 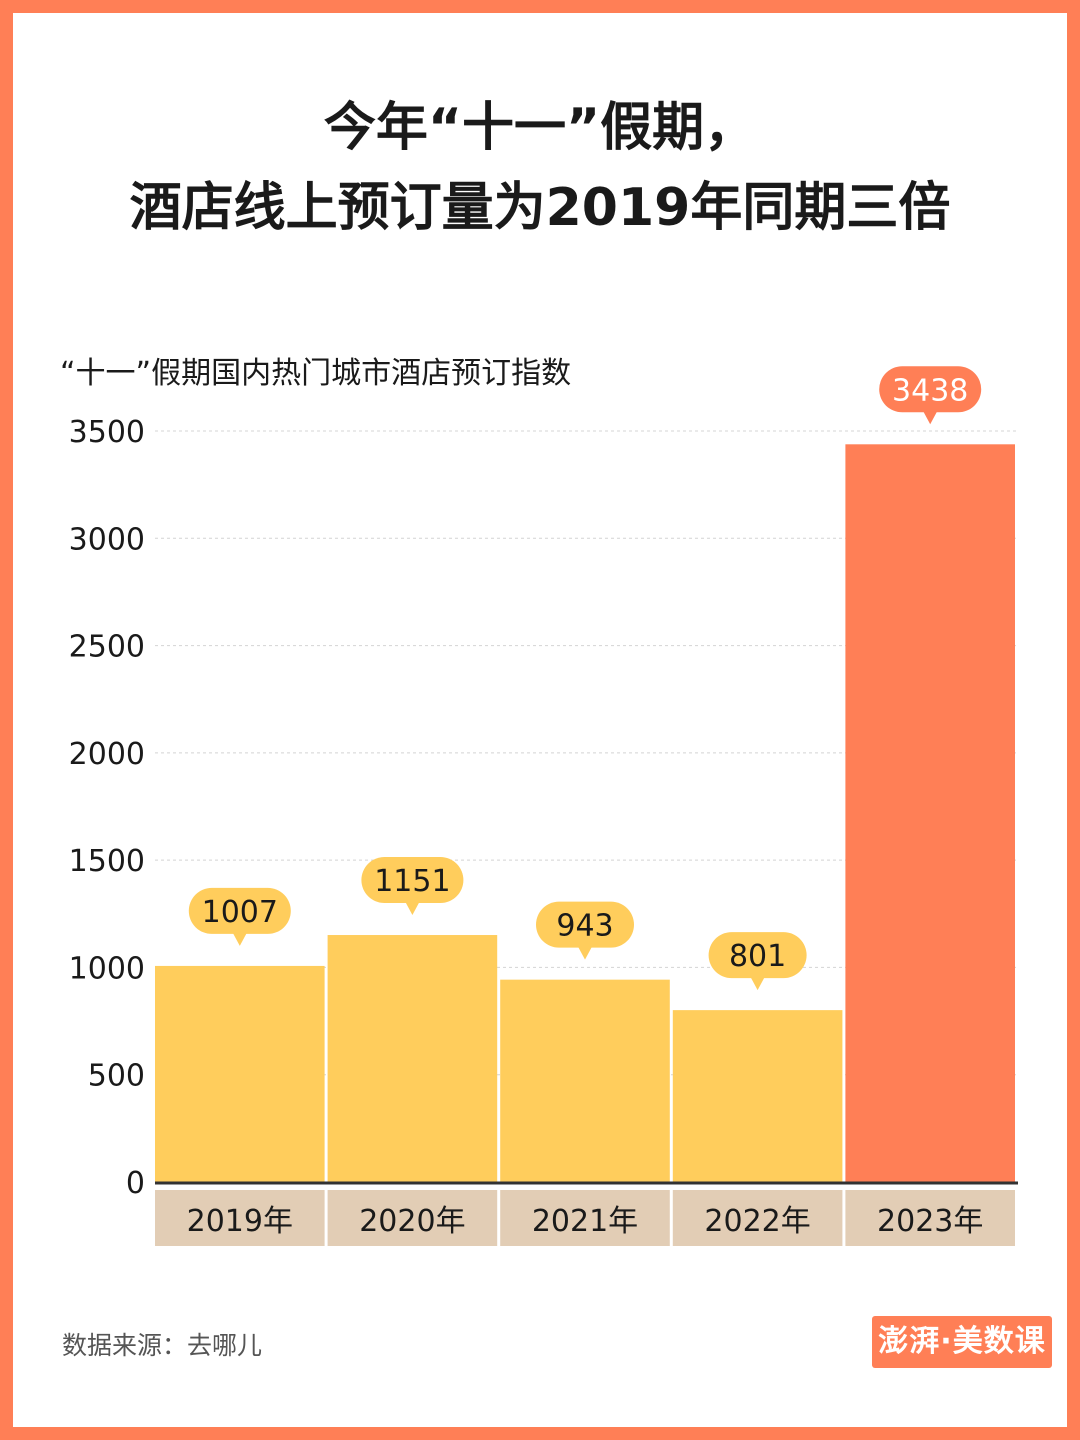 What do you see at coordinates (107, 539) in the screenshot?
I see `y-tick-label: 3000` at bounding box center [107, 539].